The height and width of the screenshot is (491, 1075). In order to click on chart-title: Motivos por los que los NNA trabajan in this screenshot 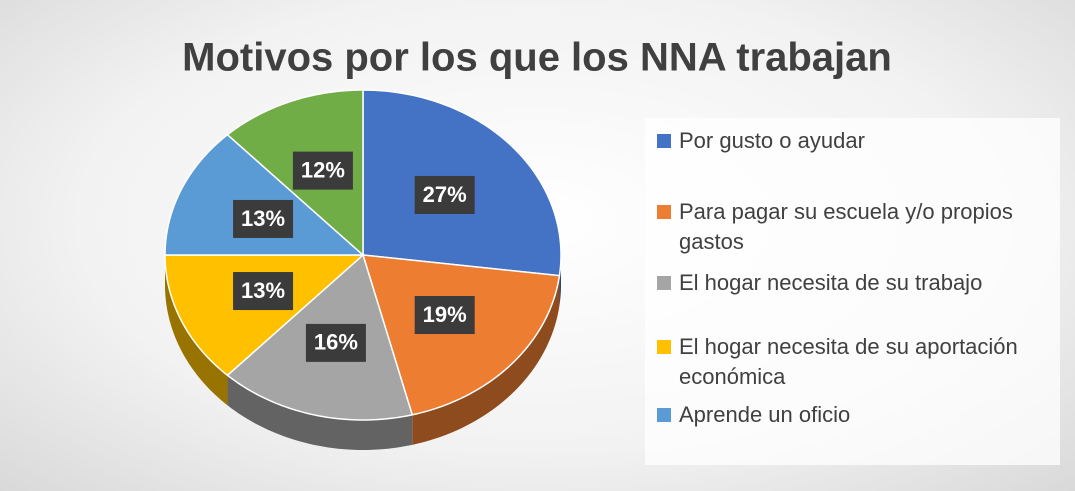, I will do `click(537, 58)`.